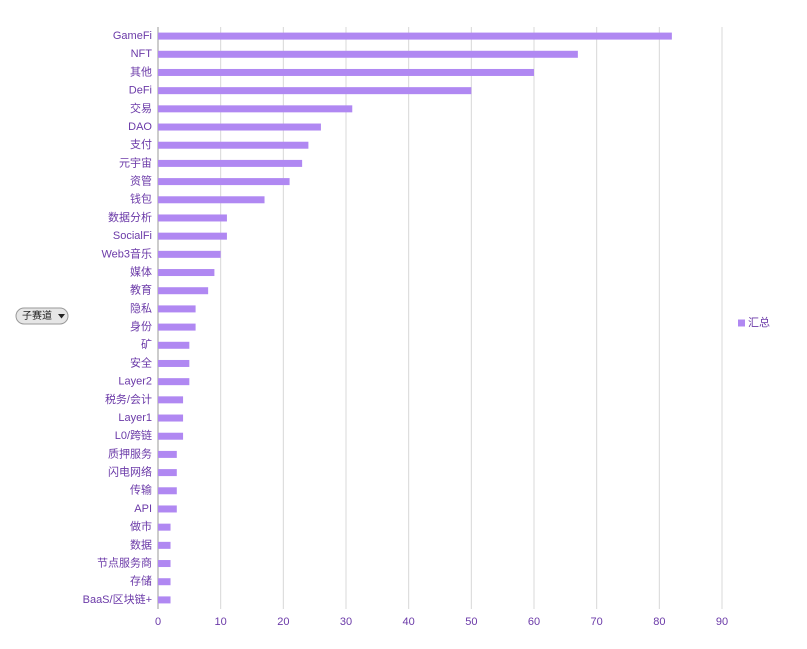 This screenshot has height=649, width=807. I want to click on y-tick-label: L0/跨链, so click(133, 435).